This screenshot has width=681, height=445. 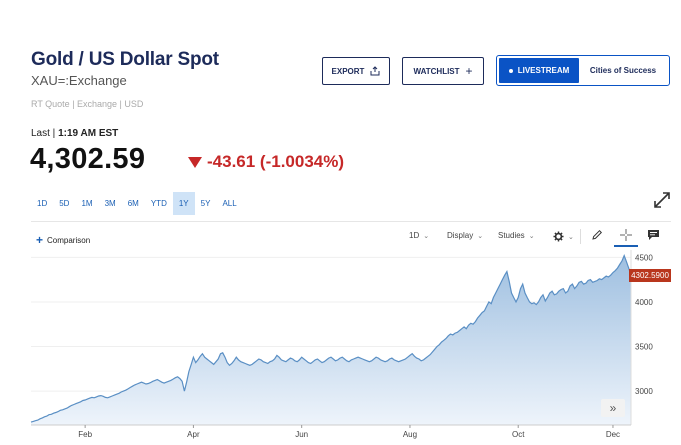 I want to click on time-range-selector: 1D 5D 1M 3M 6M YTD 1Y 5Y ALL, so click(x=137, y=203).